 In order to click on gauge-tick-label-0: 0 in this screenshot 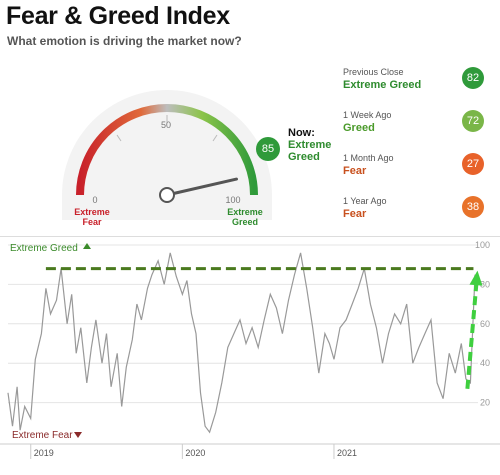, I will do `click(94, 200)`.